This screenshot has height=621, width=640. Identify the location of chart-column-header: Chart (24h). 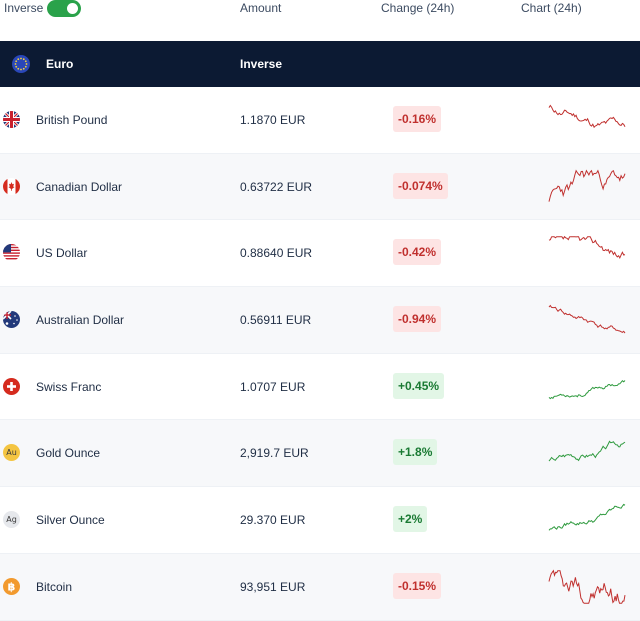
(551, 8).